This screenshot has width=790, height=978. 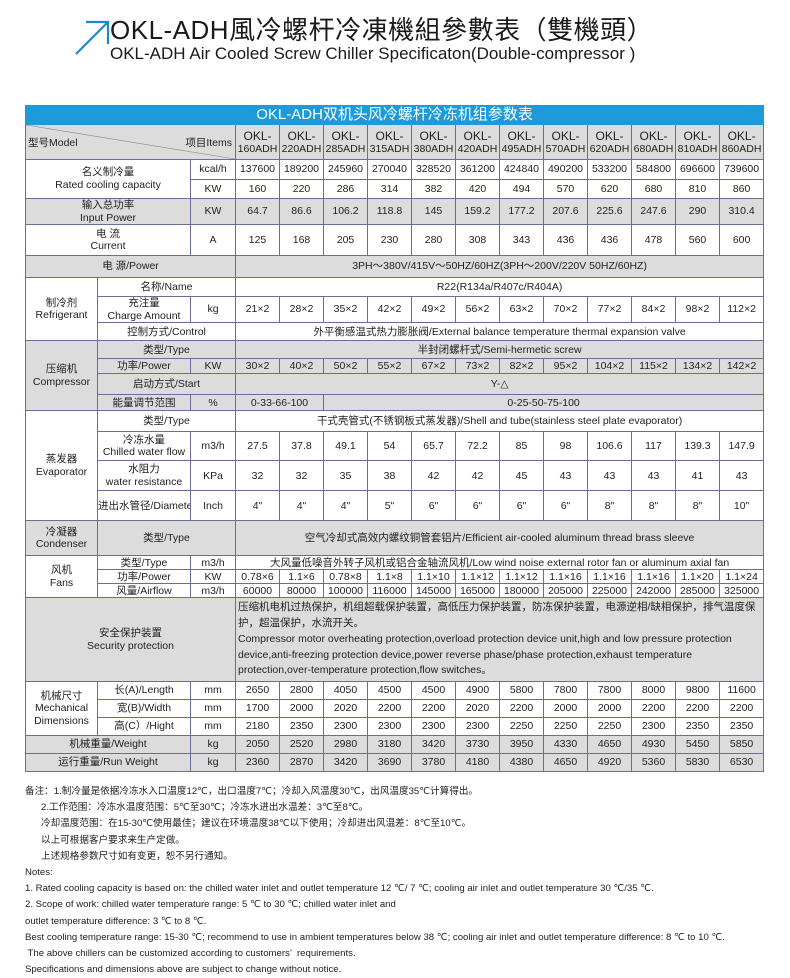 I want to click on condenser-label: 冷凝器 Condenser, so click(x=61, y=538).